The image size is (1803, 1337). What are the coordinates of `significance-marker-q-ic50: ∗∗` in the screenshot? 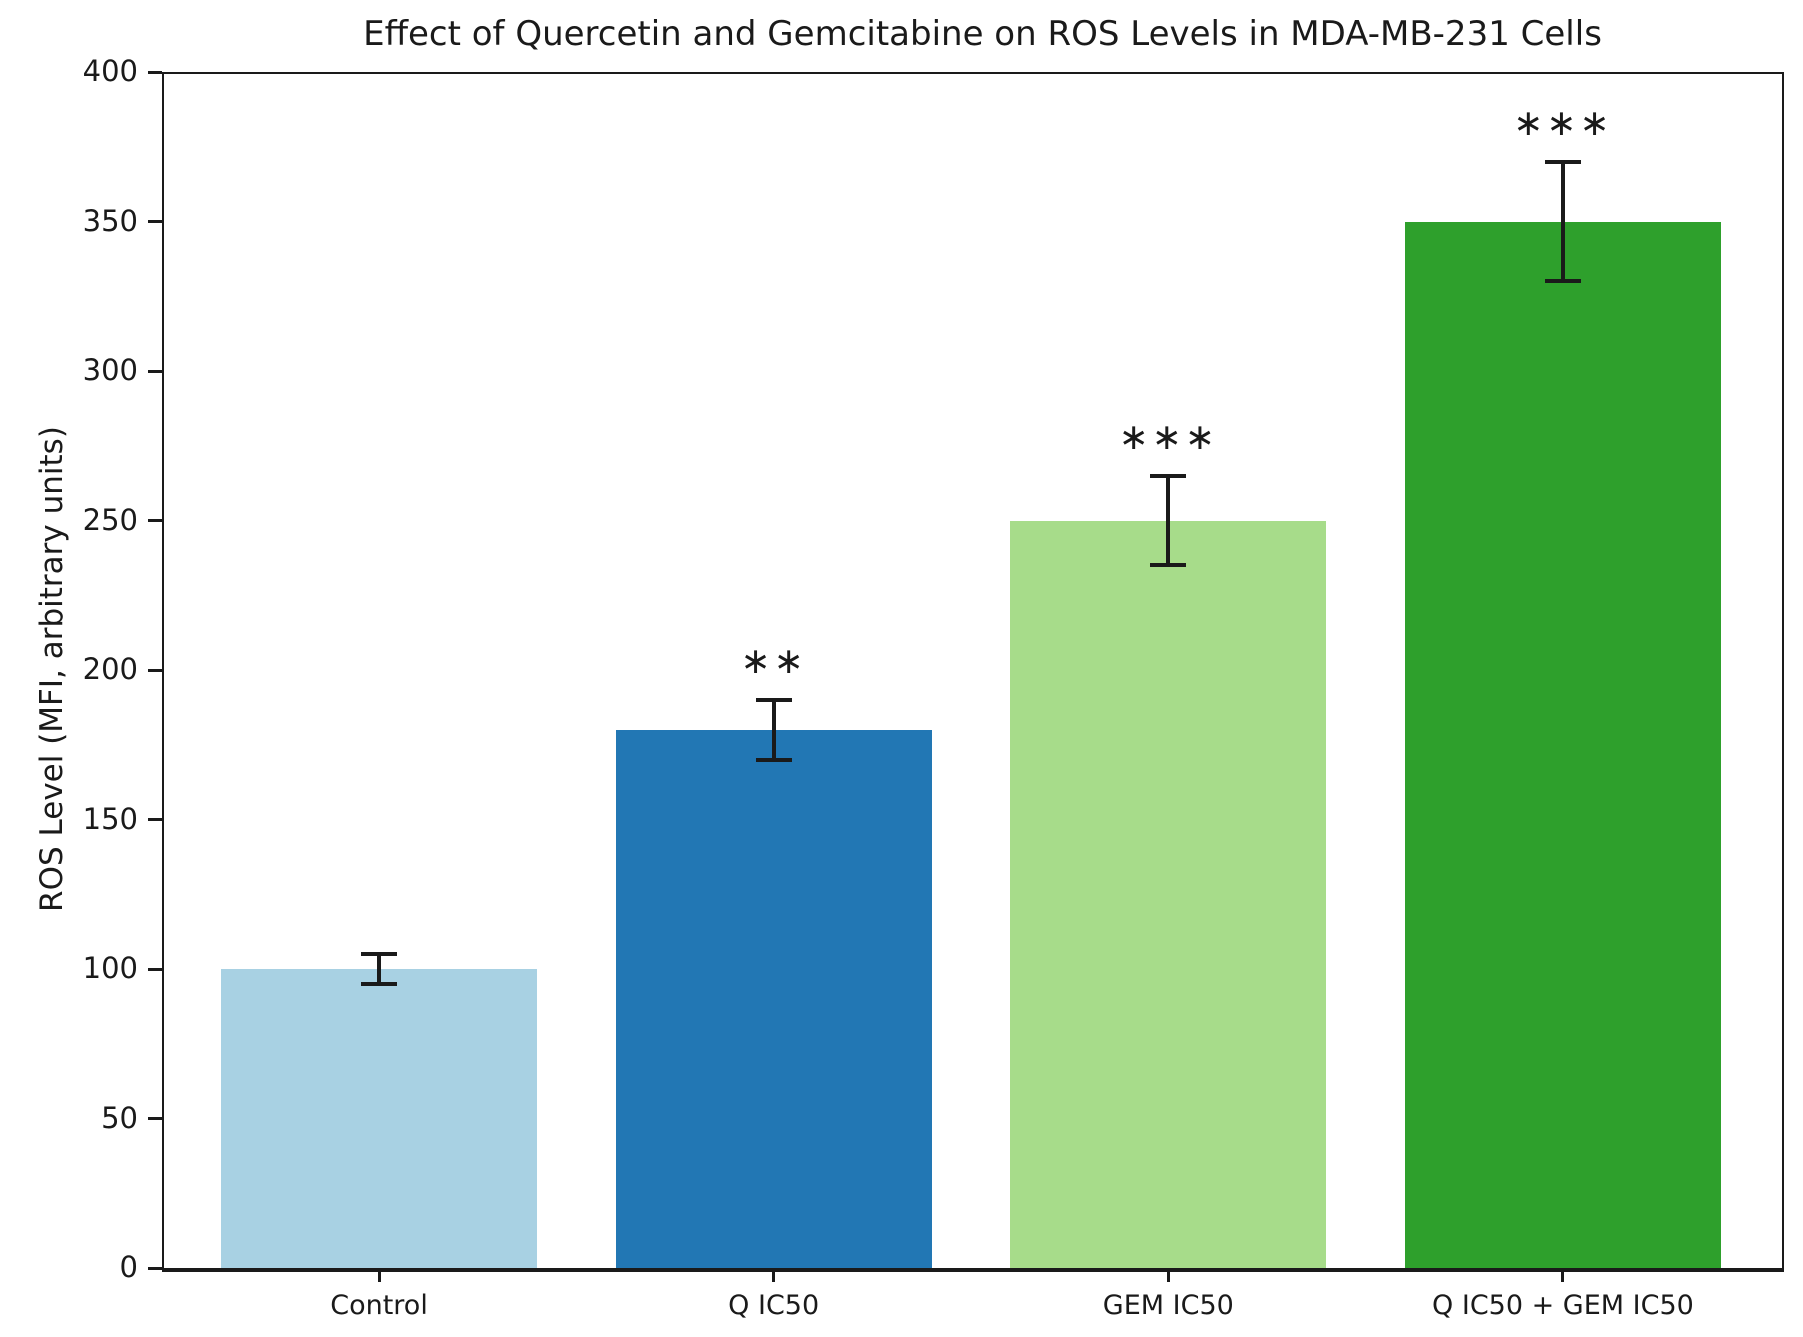 It's located at (773, 661).